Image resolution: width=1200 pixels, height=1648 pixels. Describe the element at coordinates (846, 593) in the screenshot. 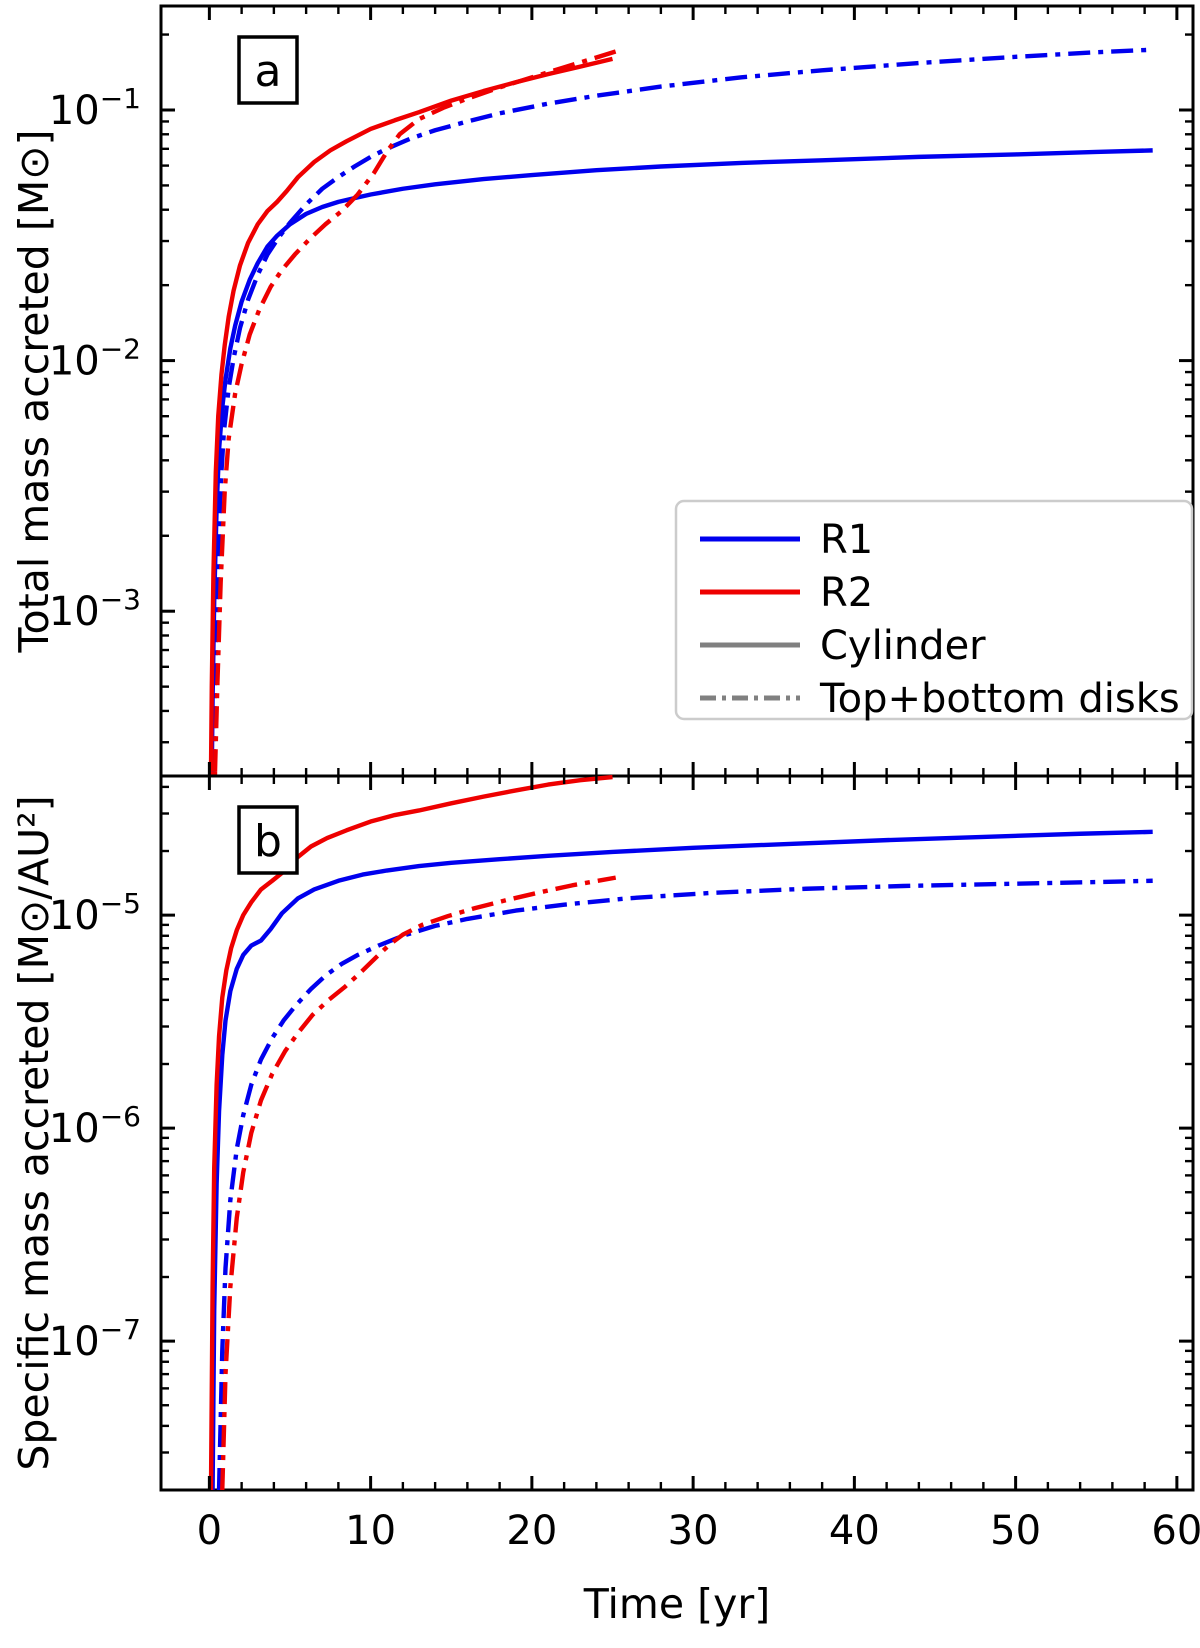

I see `legend-label-r2: R2` at that location.